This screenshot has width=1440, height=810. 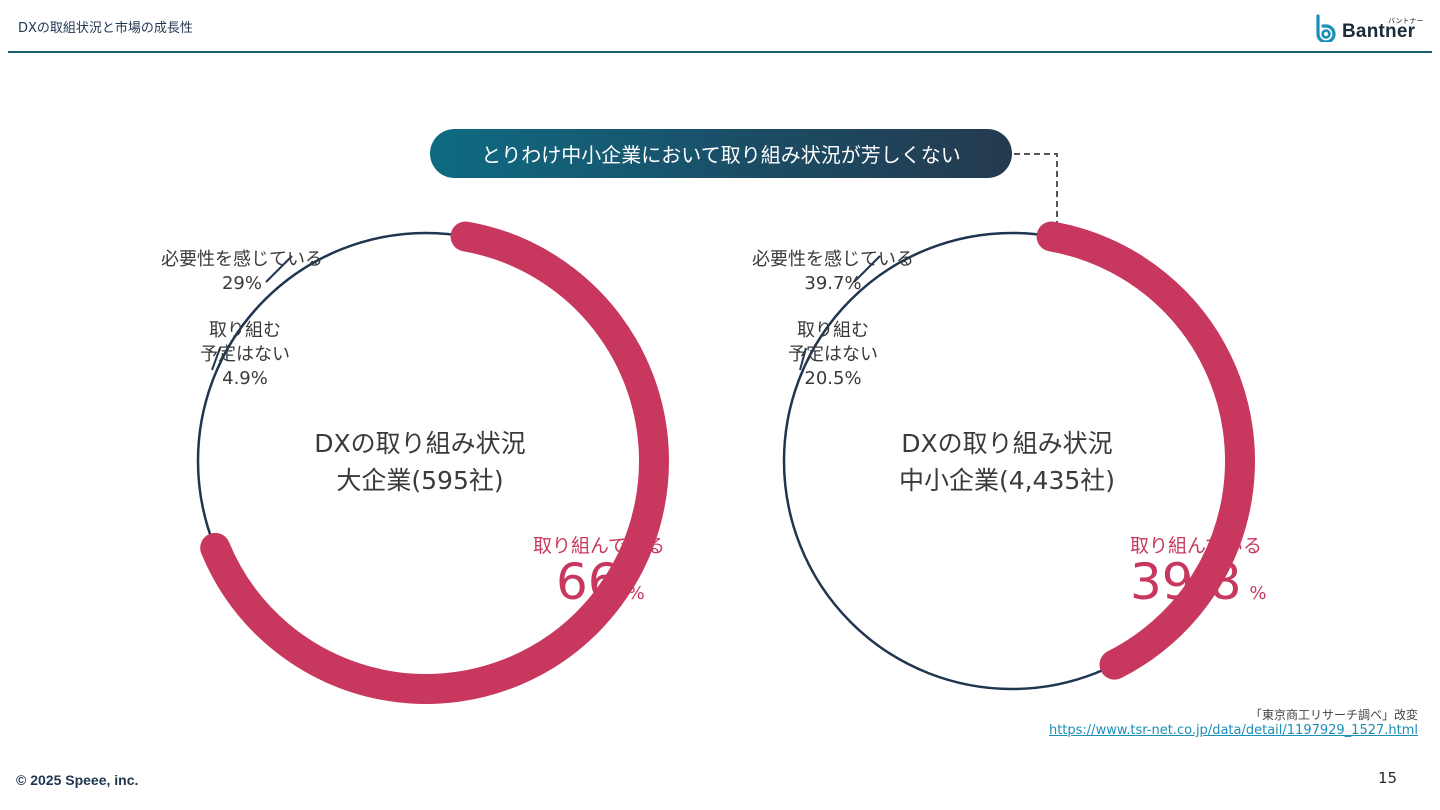 I want to click on left-need-label: 必要性を感じている 29%, so click(x=242, y=272).